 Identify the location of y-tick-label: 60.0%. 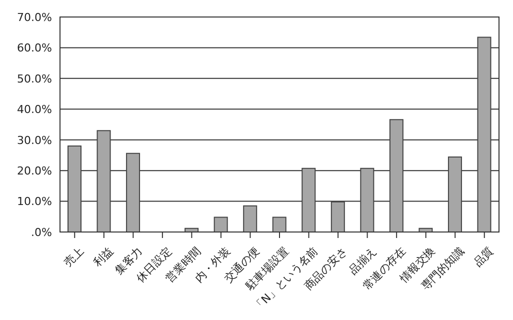
(34, 48).